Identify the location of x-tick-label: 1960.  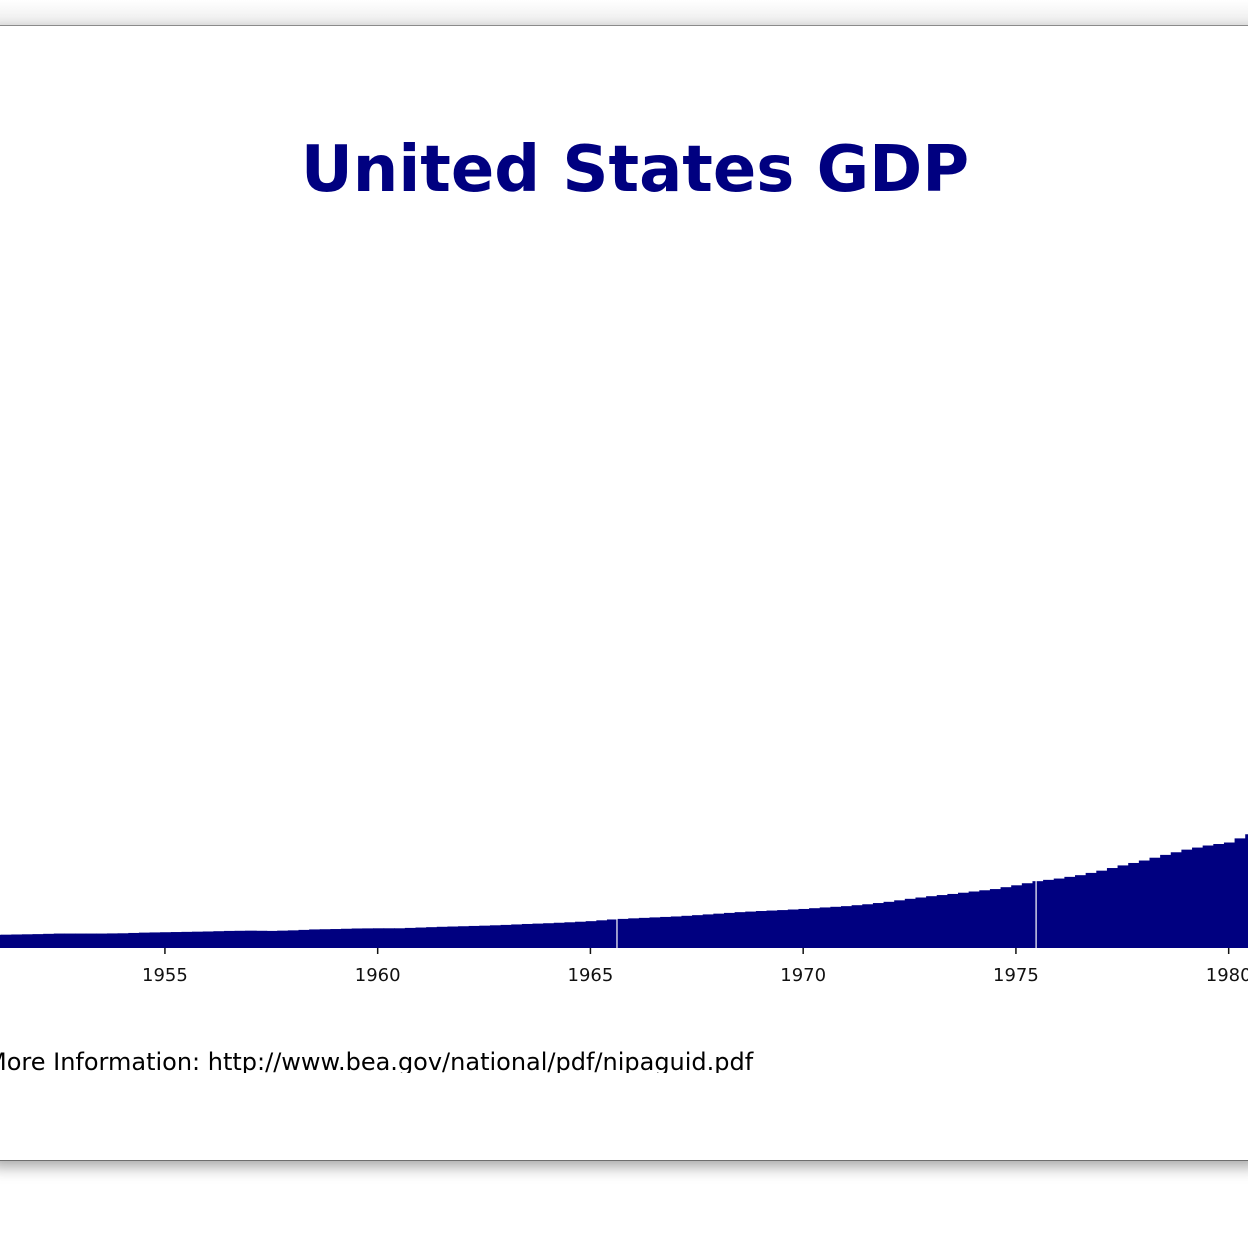
(378, 975).